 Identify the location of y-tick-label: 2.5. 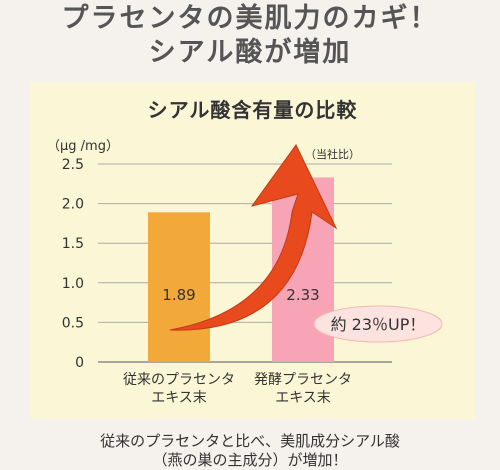
(73, 165).